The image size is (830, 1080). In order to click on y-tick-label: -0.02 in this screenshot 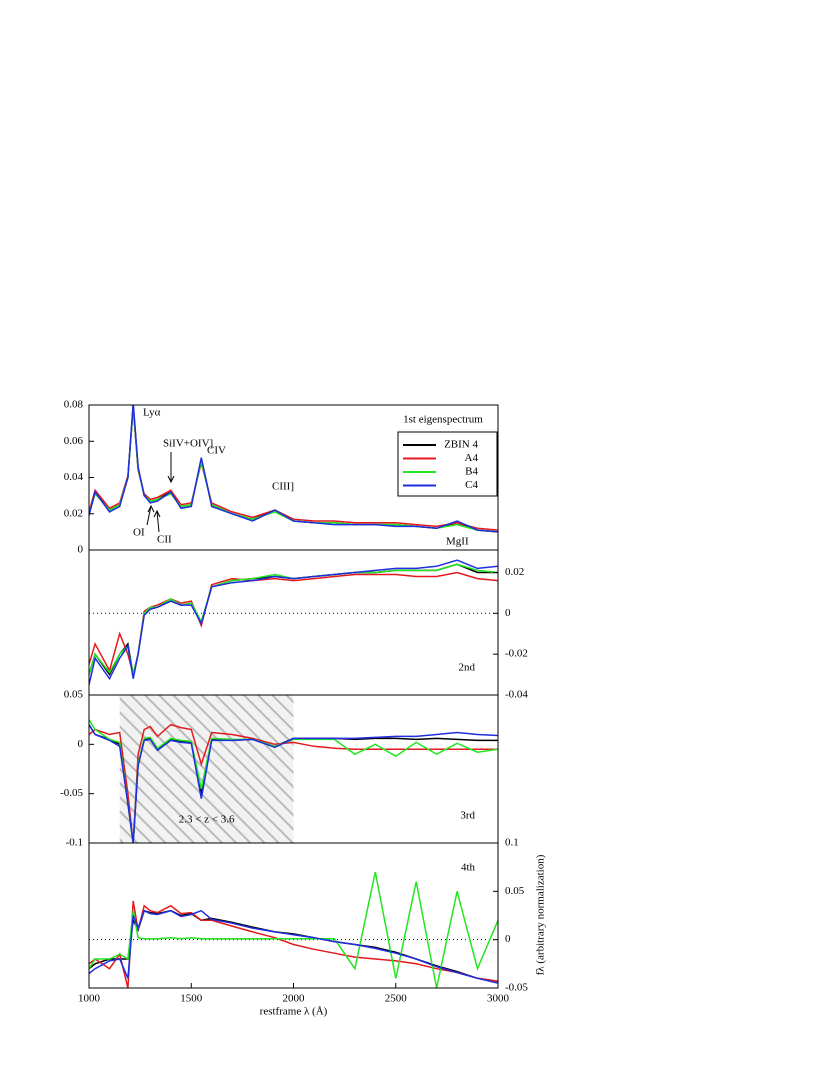, I will do `click(516, 654)`.